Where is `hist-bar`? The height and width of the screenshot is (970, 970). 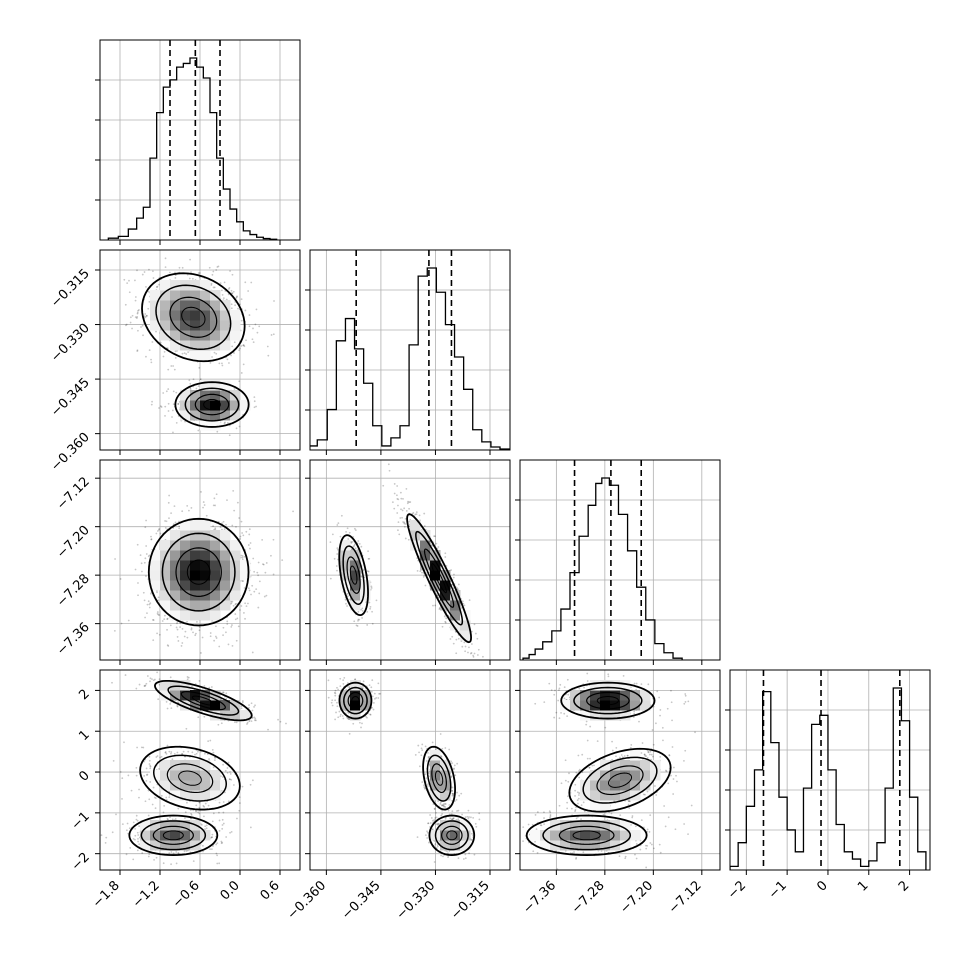
hist-bar is located at coordinates (599, 571).